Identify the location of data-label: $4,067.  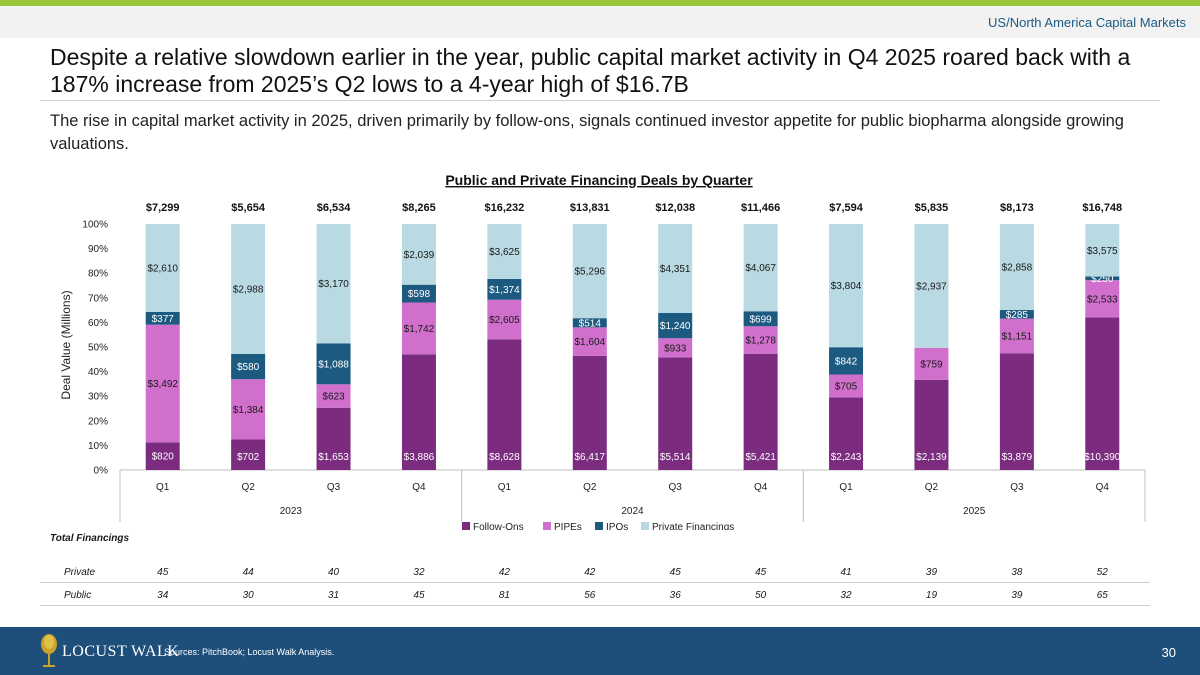
(760, 268).